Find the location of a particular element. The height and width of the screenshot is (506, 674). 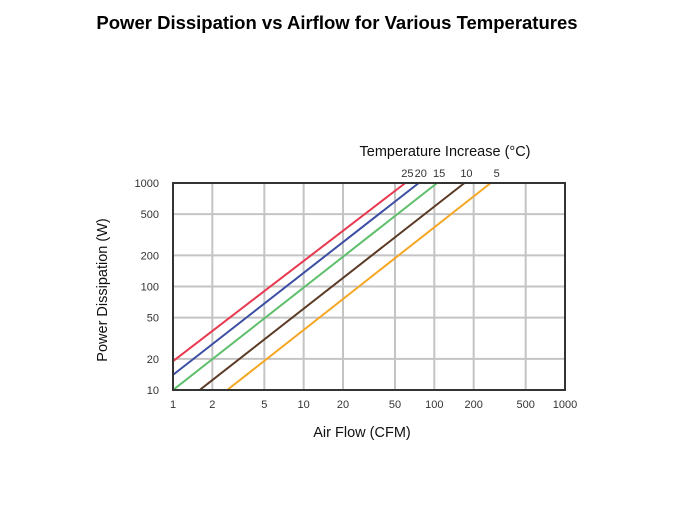

x-tick-label: 200 is located at coordinates (473, 405).